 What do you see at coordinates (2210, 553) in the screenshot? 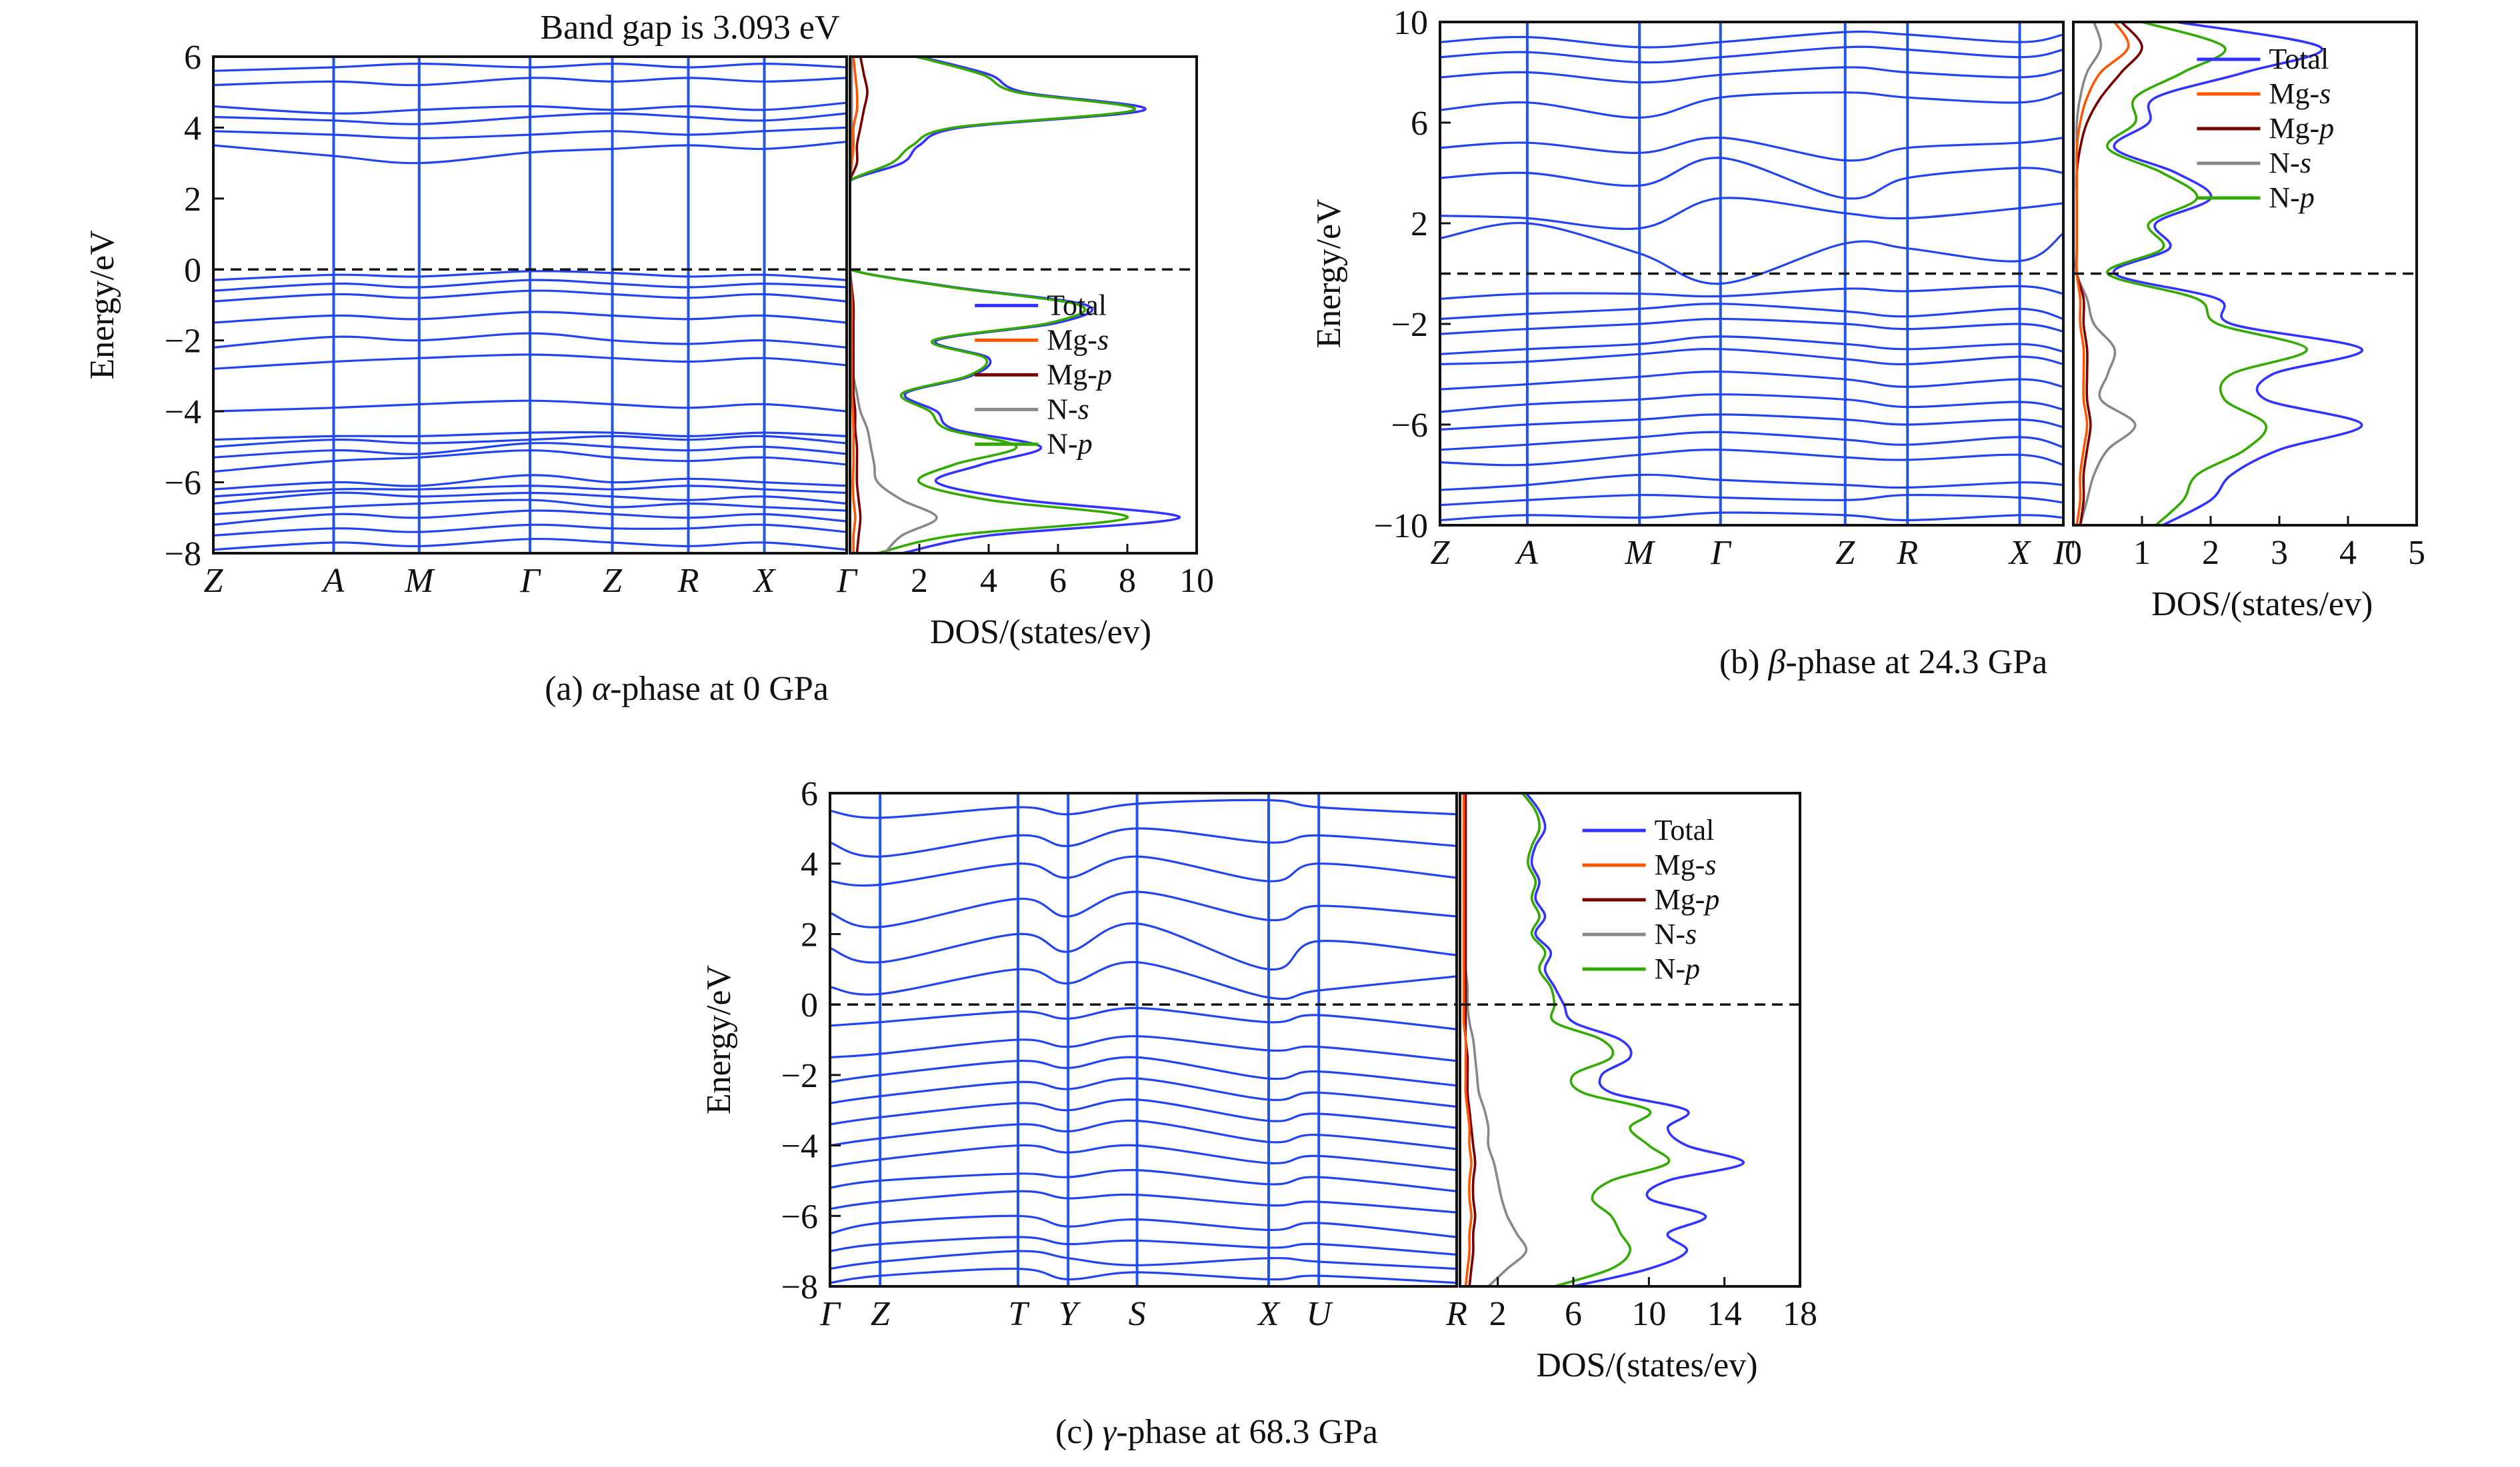
I see `xtick-label-2: 2` at bounding box center [2210, 553].